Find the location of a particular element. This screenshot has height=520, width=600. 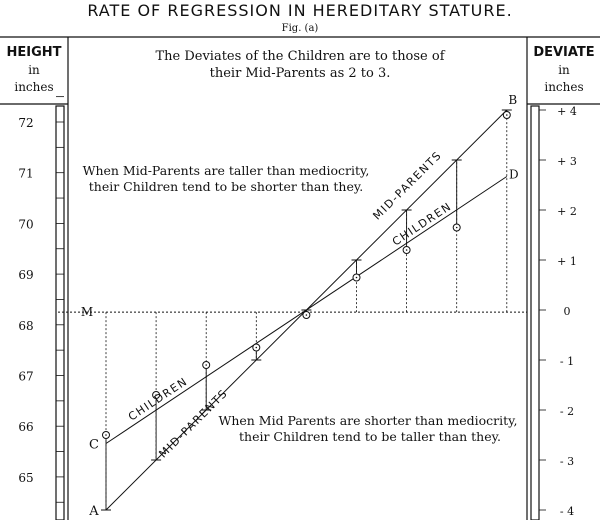

left-tick-label: 70 is located at coordinates (25, 224).